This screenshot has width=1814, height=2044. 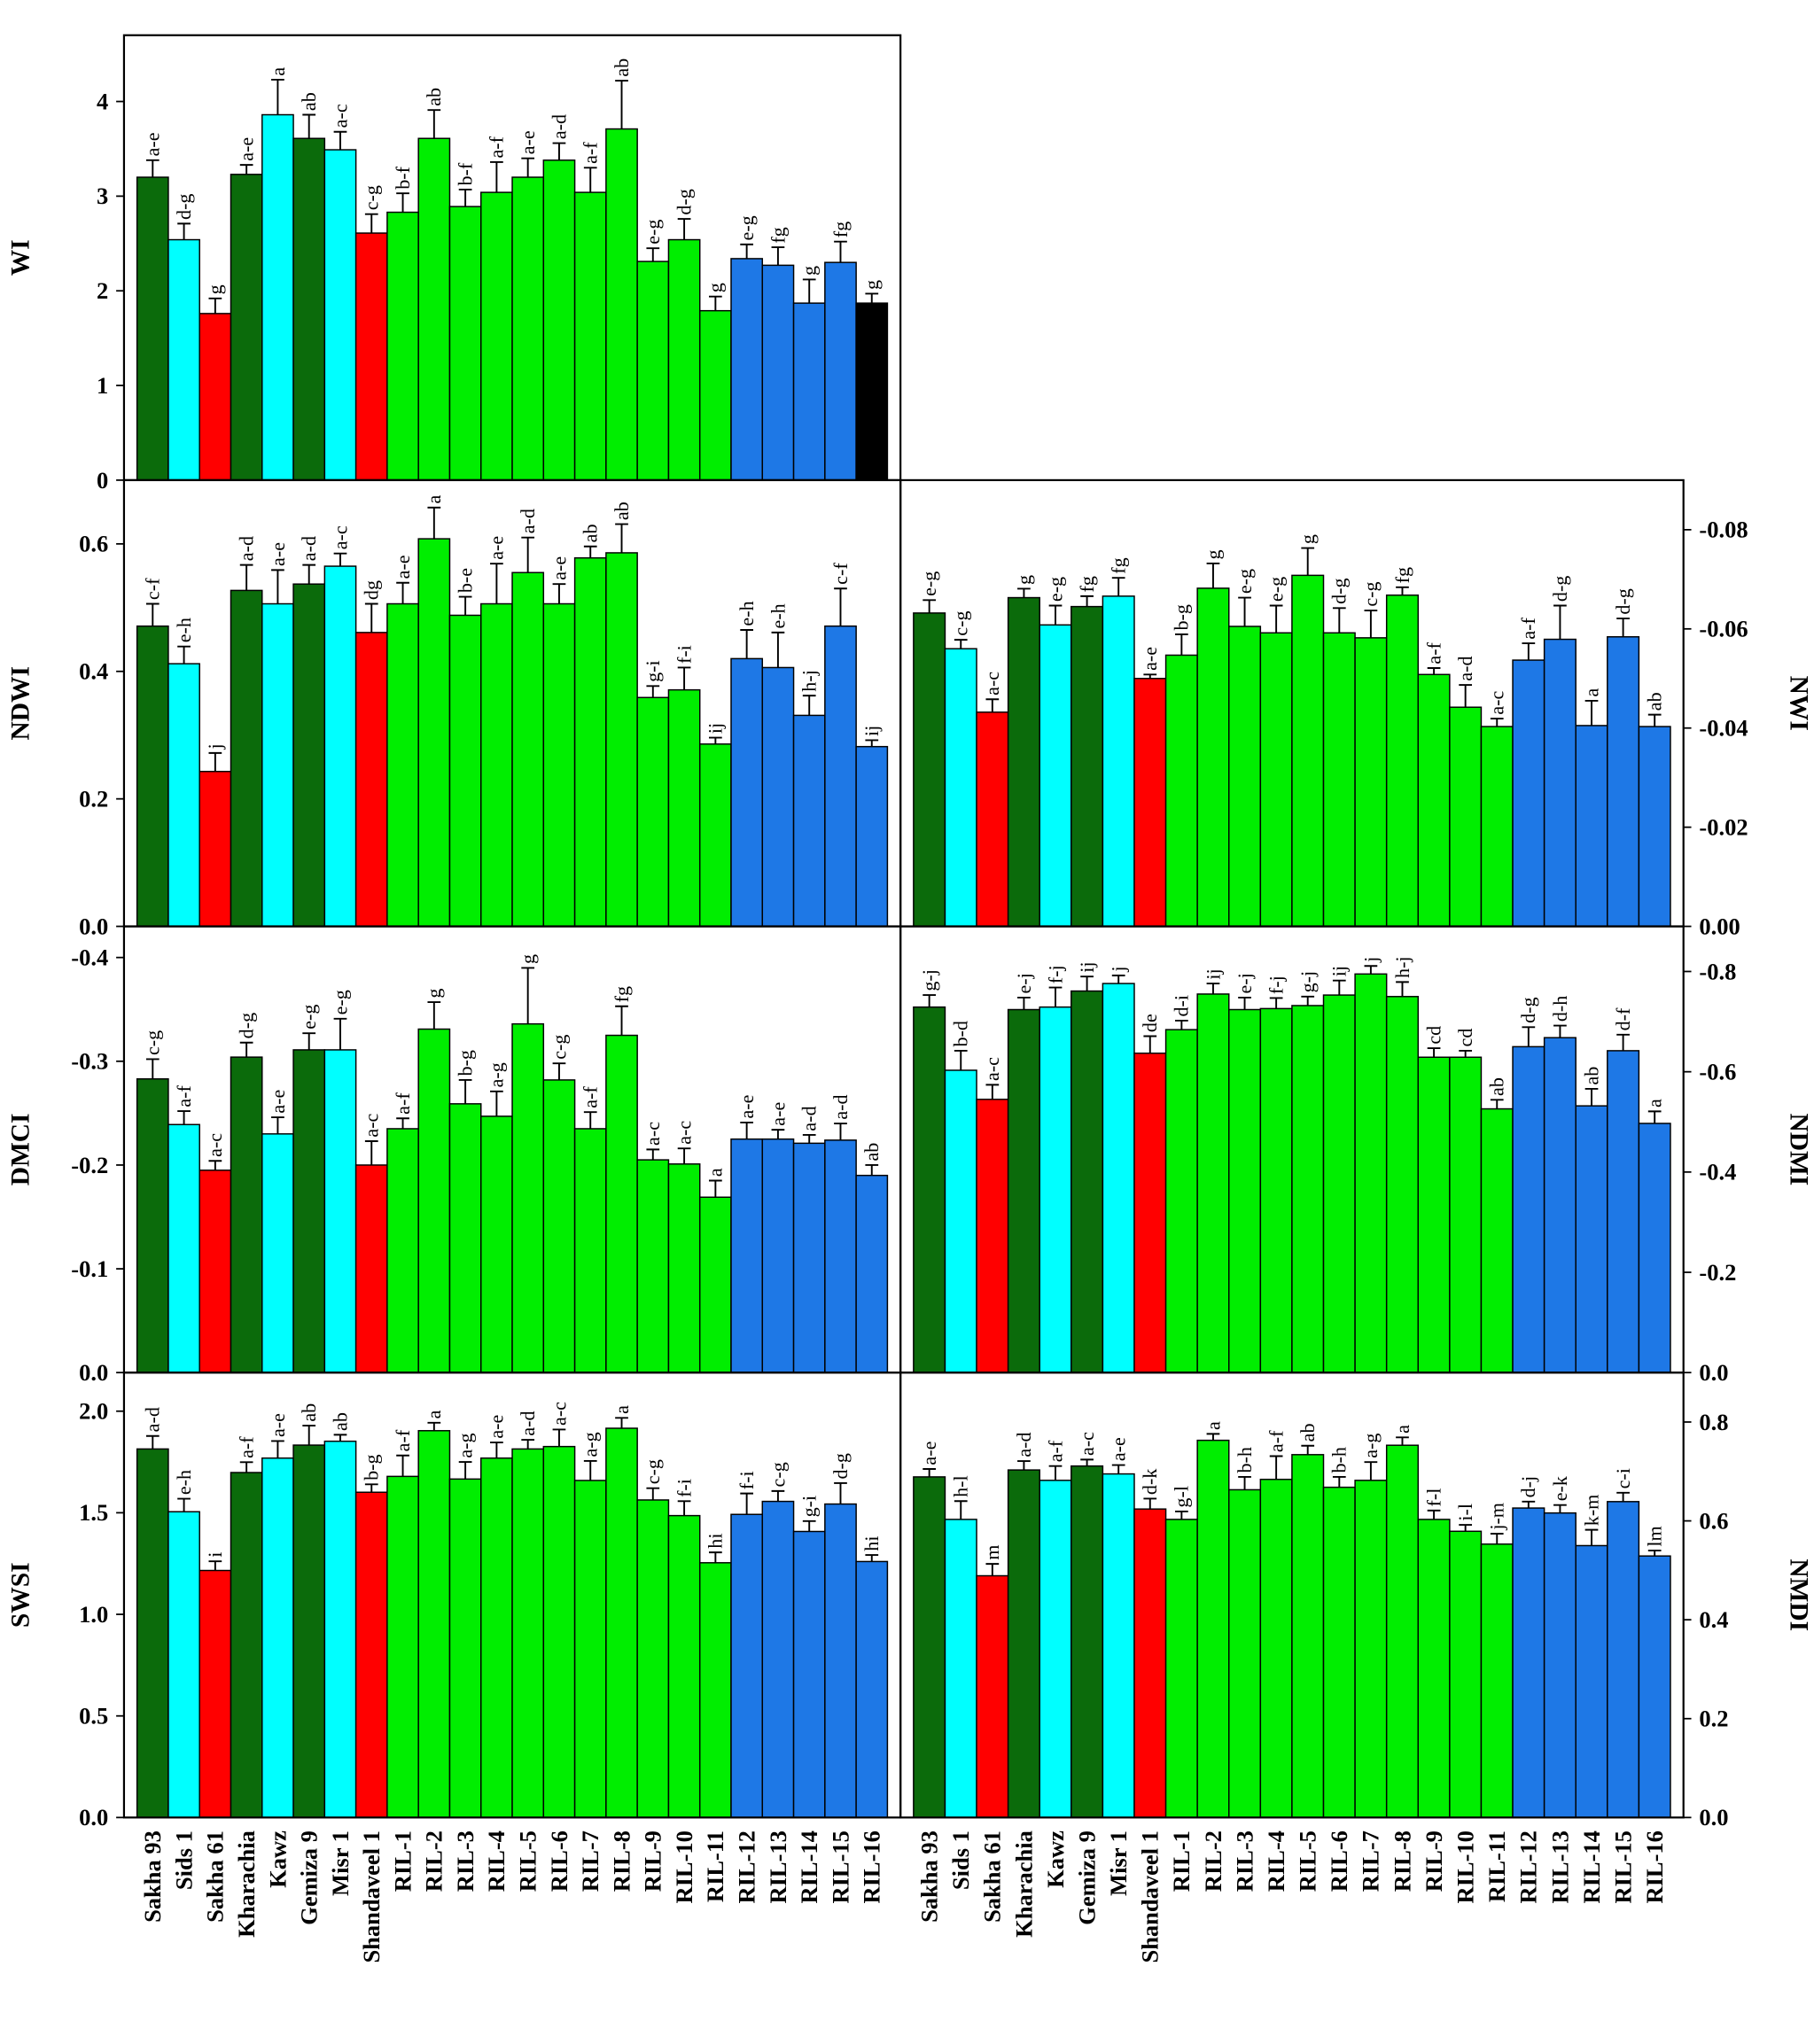 I want to click on x-tick-label: RIL-9, so click(x=653, y=1861).